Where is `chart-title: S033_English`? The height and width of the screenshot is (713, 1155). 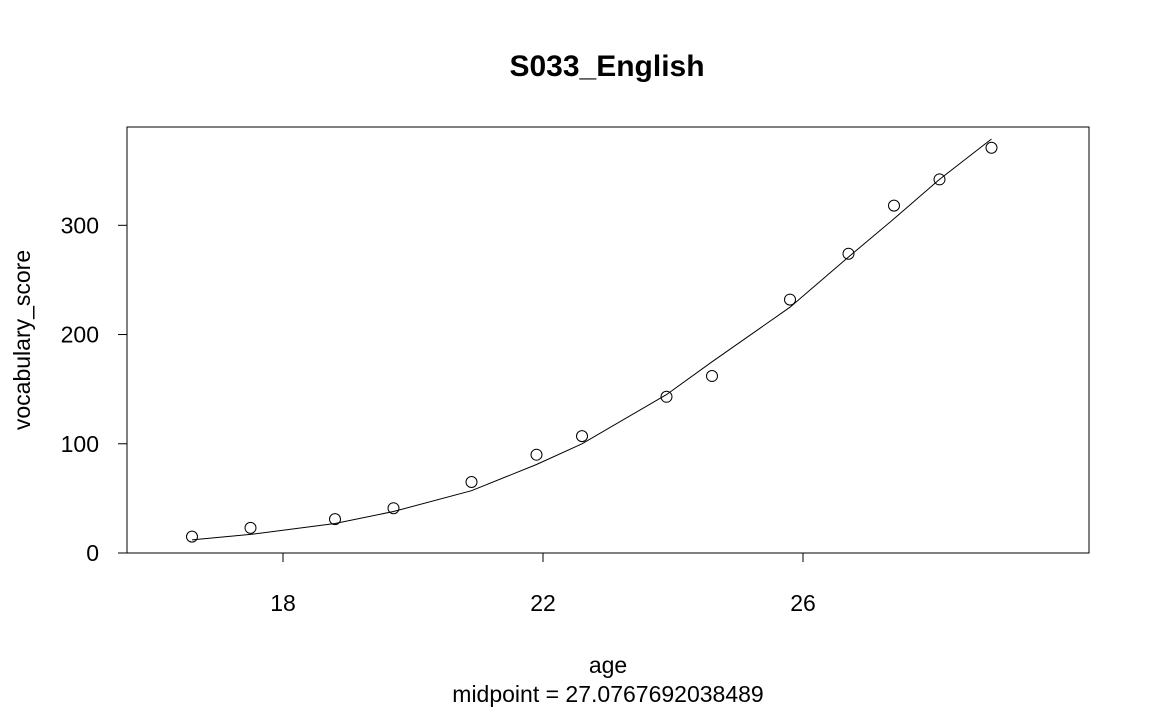 chart-title: S033_English is located at coordinates (606, 66).